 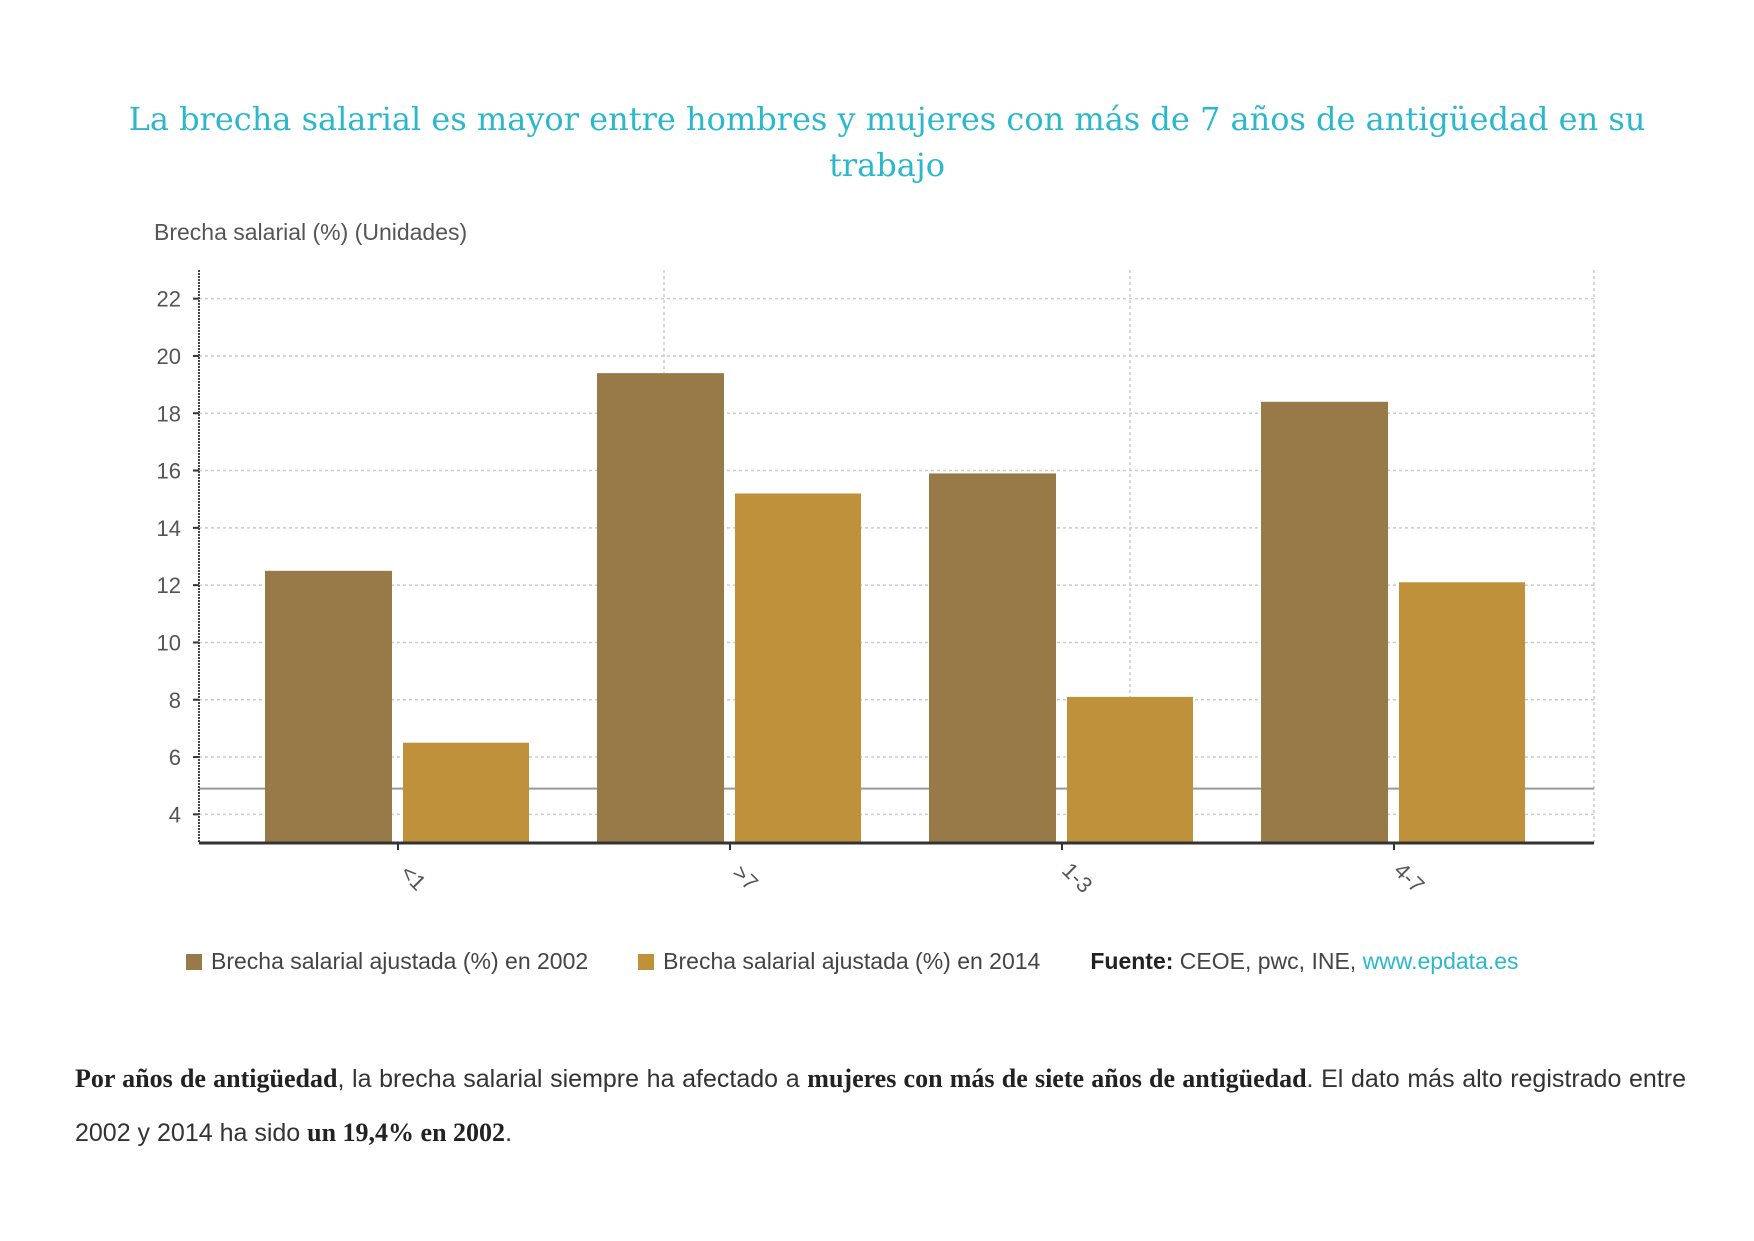 I want to click on bold-text: Por años de antigüedad, so click(x=206, y=1078).